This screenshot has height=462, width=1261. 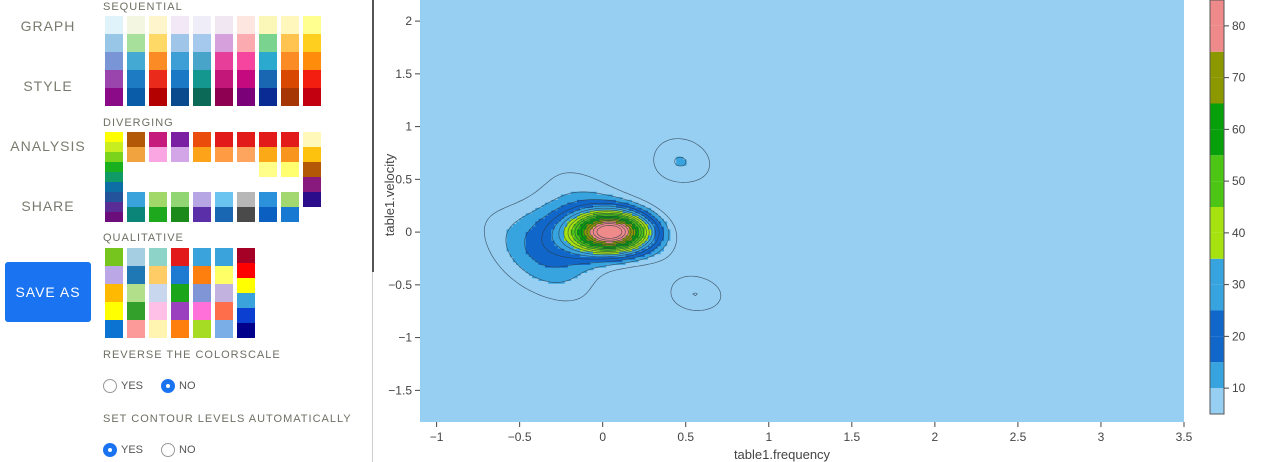 What do you see at coordinates (110, 386) in the screenshot?
I see `reverse-yes-radio` at bounding box center [110, 386].